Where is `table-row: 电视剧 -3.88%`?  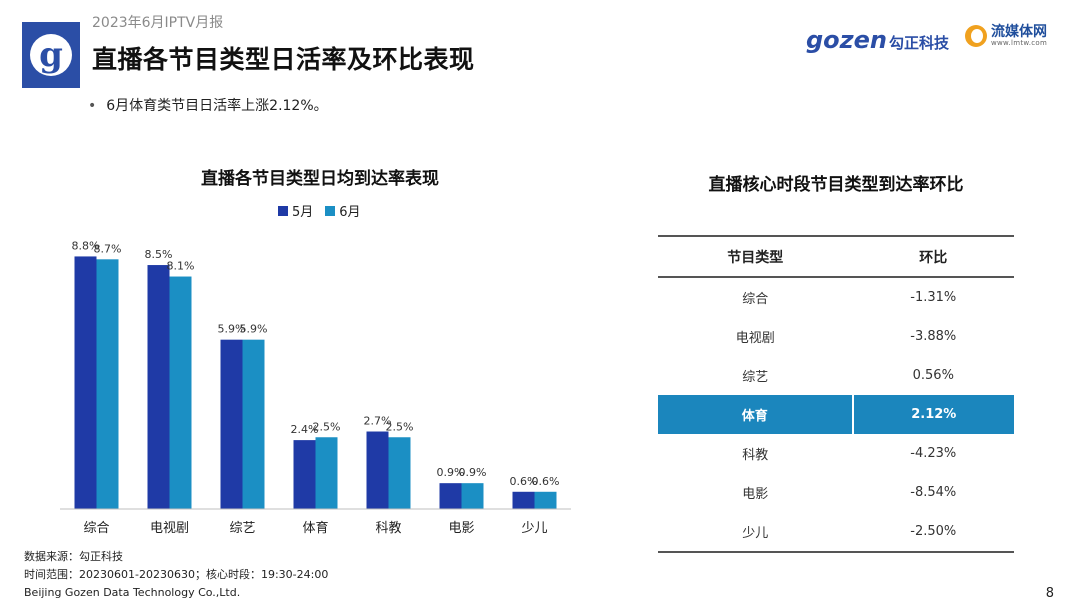
table-row: 电视剧 -3.88% is located at coordinates (836, 336).